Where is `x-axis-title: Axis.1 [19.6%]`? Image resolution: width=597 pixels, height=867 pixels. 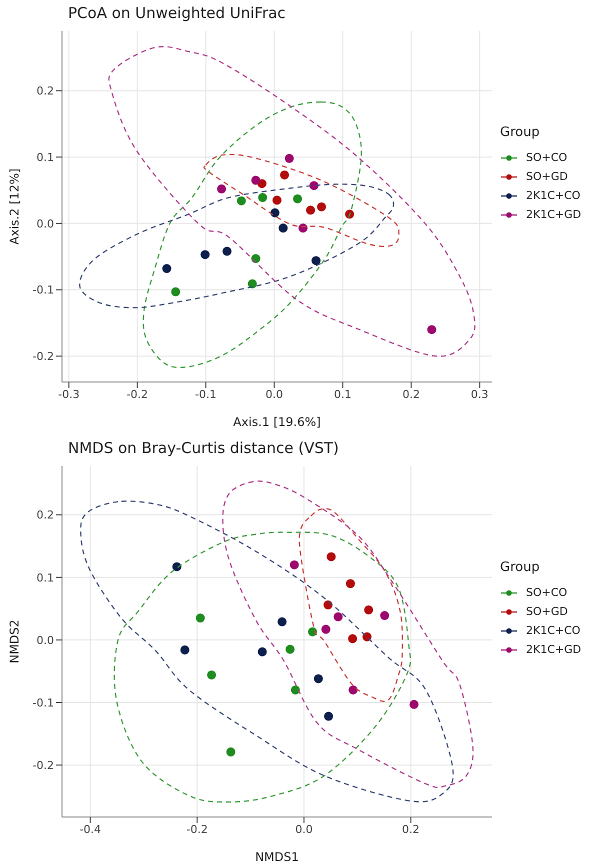
x-axis-title: Axis.1 [19.6%] is located at coordinates (277, 422).